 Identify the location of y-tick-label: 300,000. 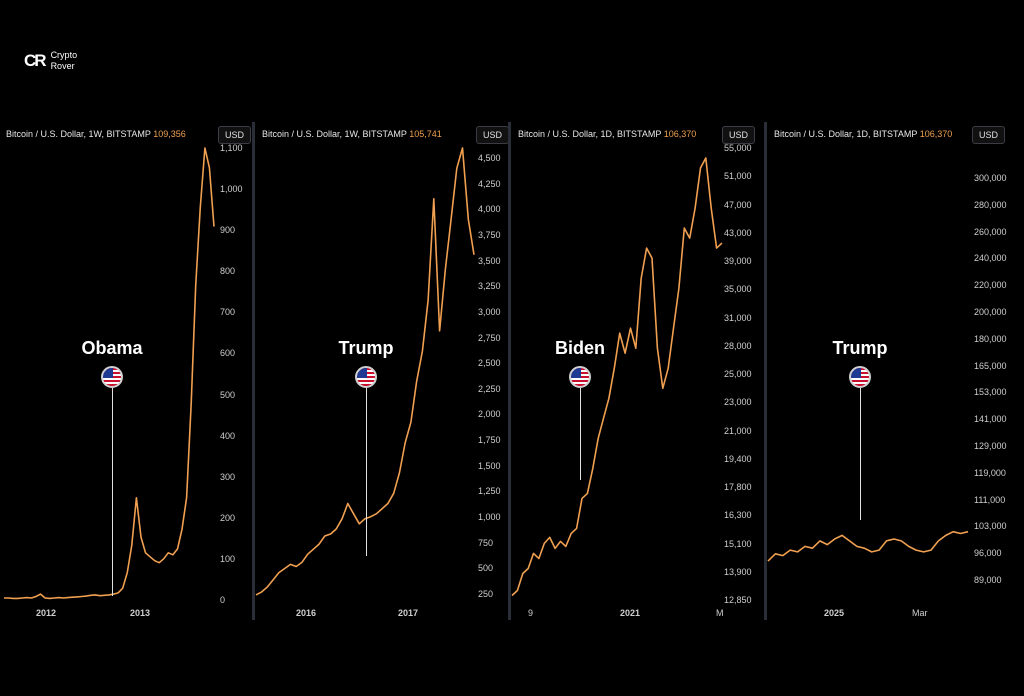
(990, 178).